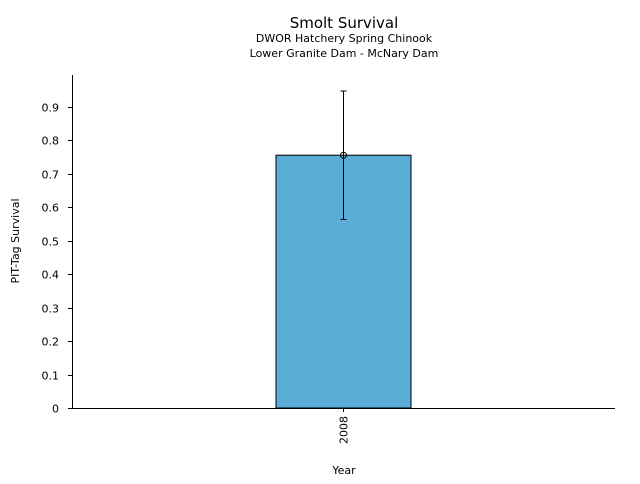 The width and height of the screenshot is (640, 484). What do you see at coordinates (344, 23) in the screenshot?
I see `chart-title: Smolt Survival` at bounding box center [344, 23].